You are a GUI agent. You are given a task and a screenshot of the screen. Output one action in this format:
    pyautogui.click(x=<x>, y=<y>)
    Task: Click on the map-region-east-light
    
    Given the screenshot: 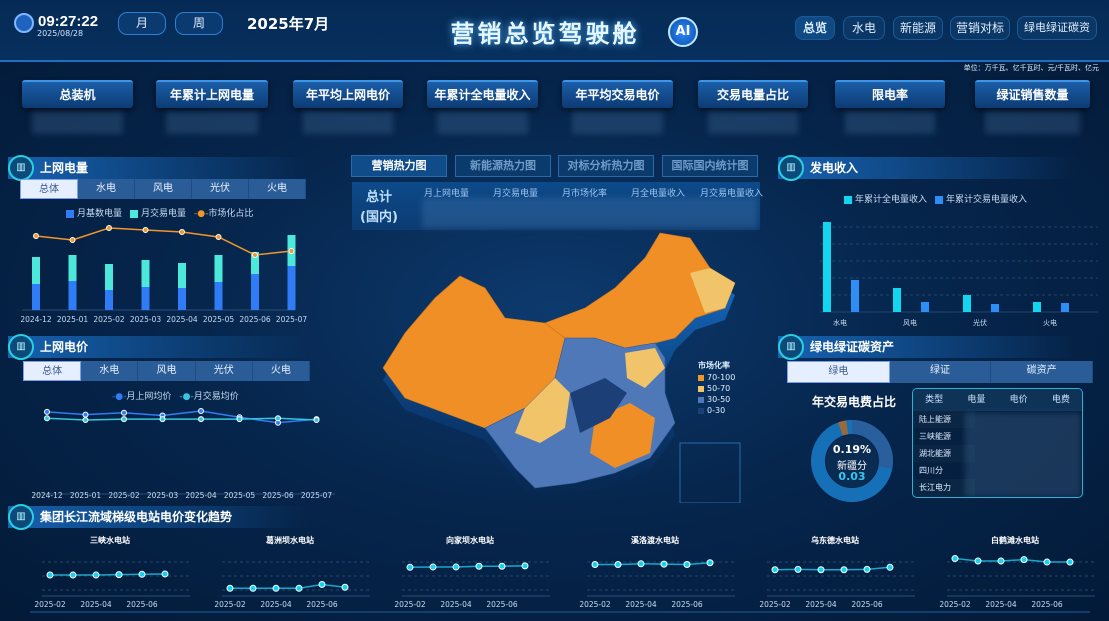 What is the action you would take?
    pyautogui.click(x=645, y=368)
    